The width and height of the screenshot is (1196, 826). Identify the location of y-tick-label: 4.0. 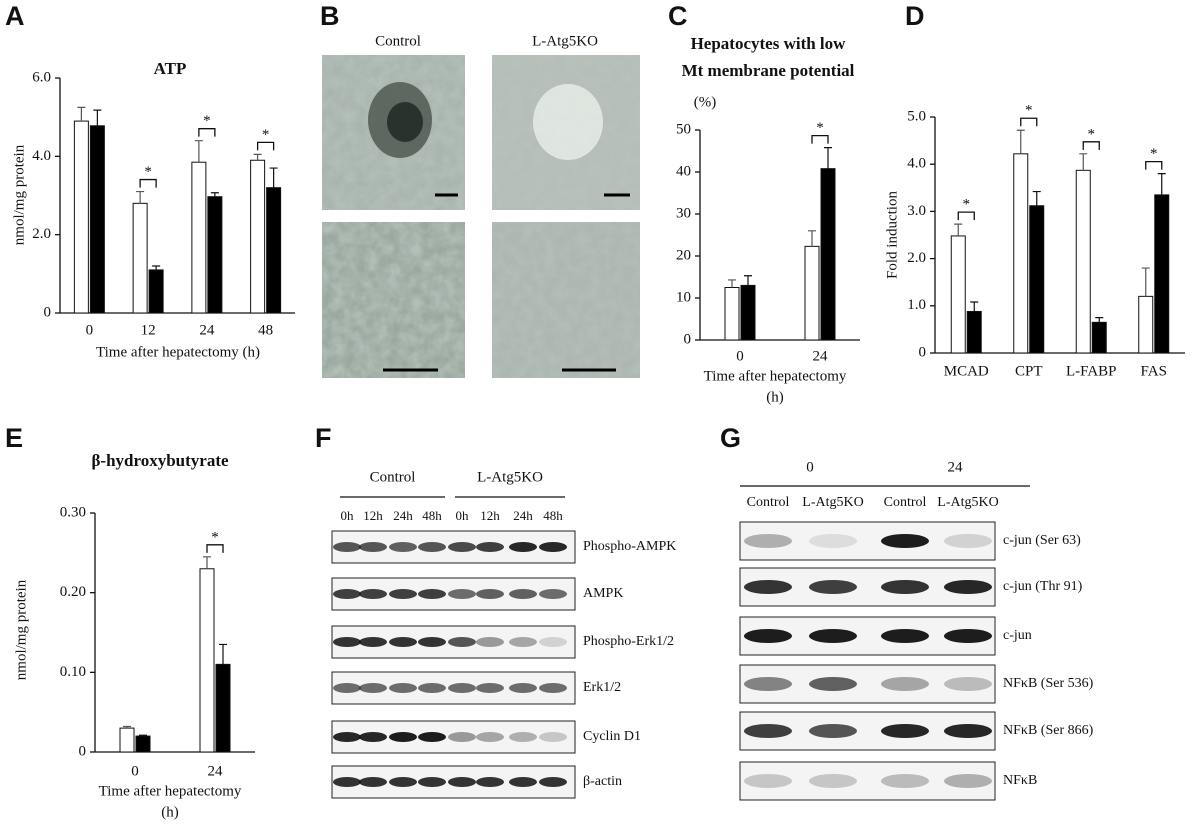
(41, 156).